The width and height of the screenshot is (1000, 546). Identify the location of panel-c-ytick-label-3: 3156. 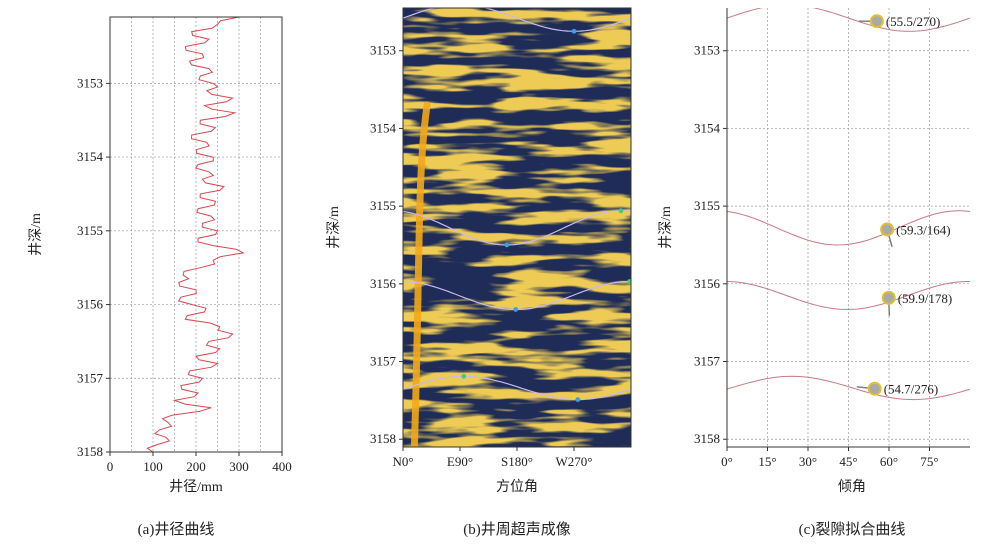
(707, 283).